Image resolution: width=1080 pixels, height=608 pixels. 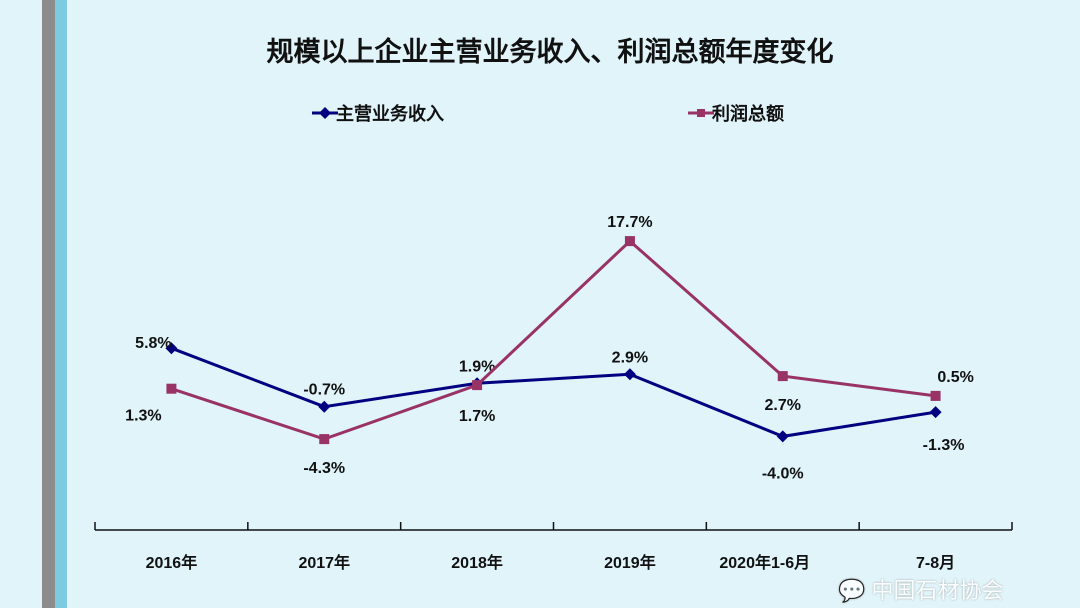 What do you see at coordinates (477, 416) in the screenshot?
I see `data-label: 1.7%` at bounding box center [477, 416].